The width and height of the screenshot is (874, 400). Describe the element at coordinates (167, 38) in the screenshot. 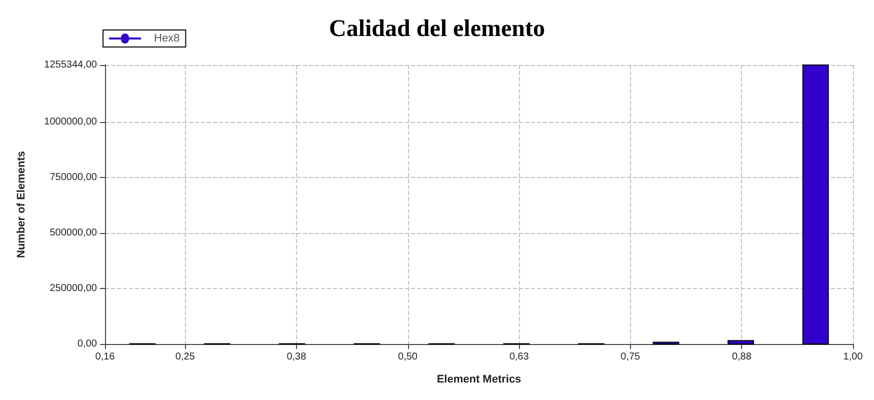

I see `legend-label: Hex8` at that location.